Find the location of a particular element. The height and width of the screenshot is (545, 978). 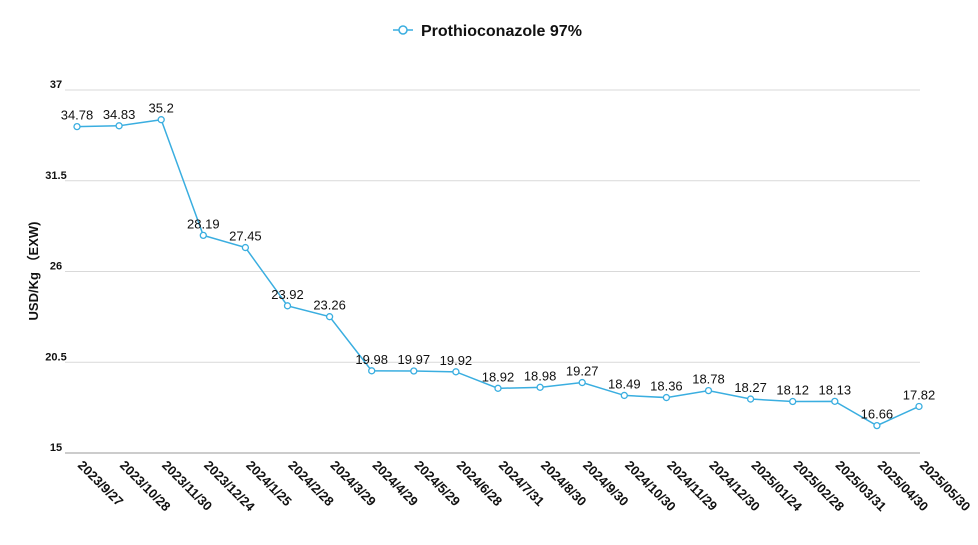

legend-label: Prothioconazole 97% is located at coordinates (501, 31).